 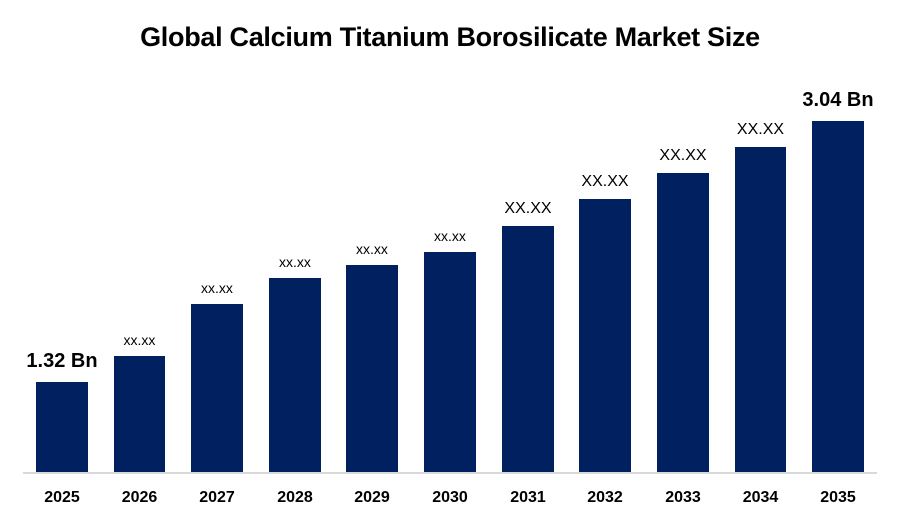 What do you see at coordinates (372, 497) in the screenshot?
I see `x-tick-label: 2029` at bounding box center [372, 497].